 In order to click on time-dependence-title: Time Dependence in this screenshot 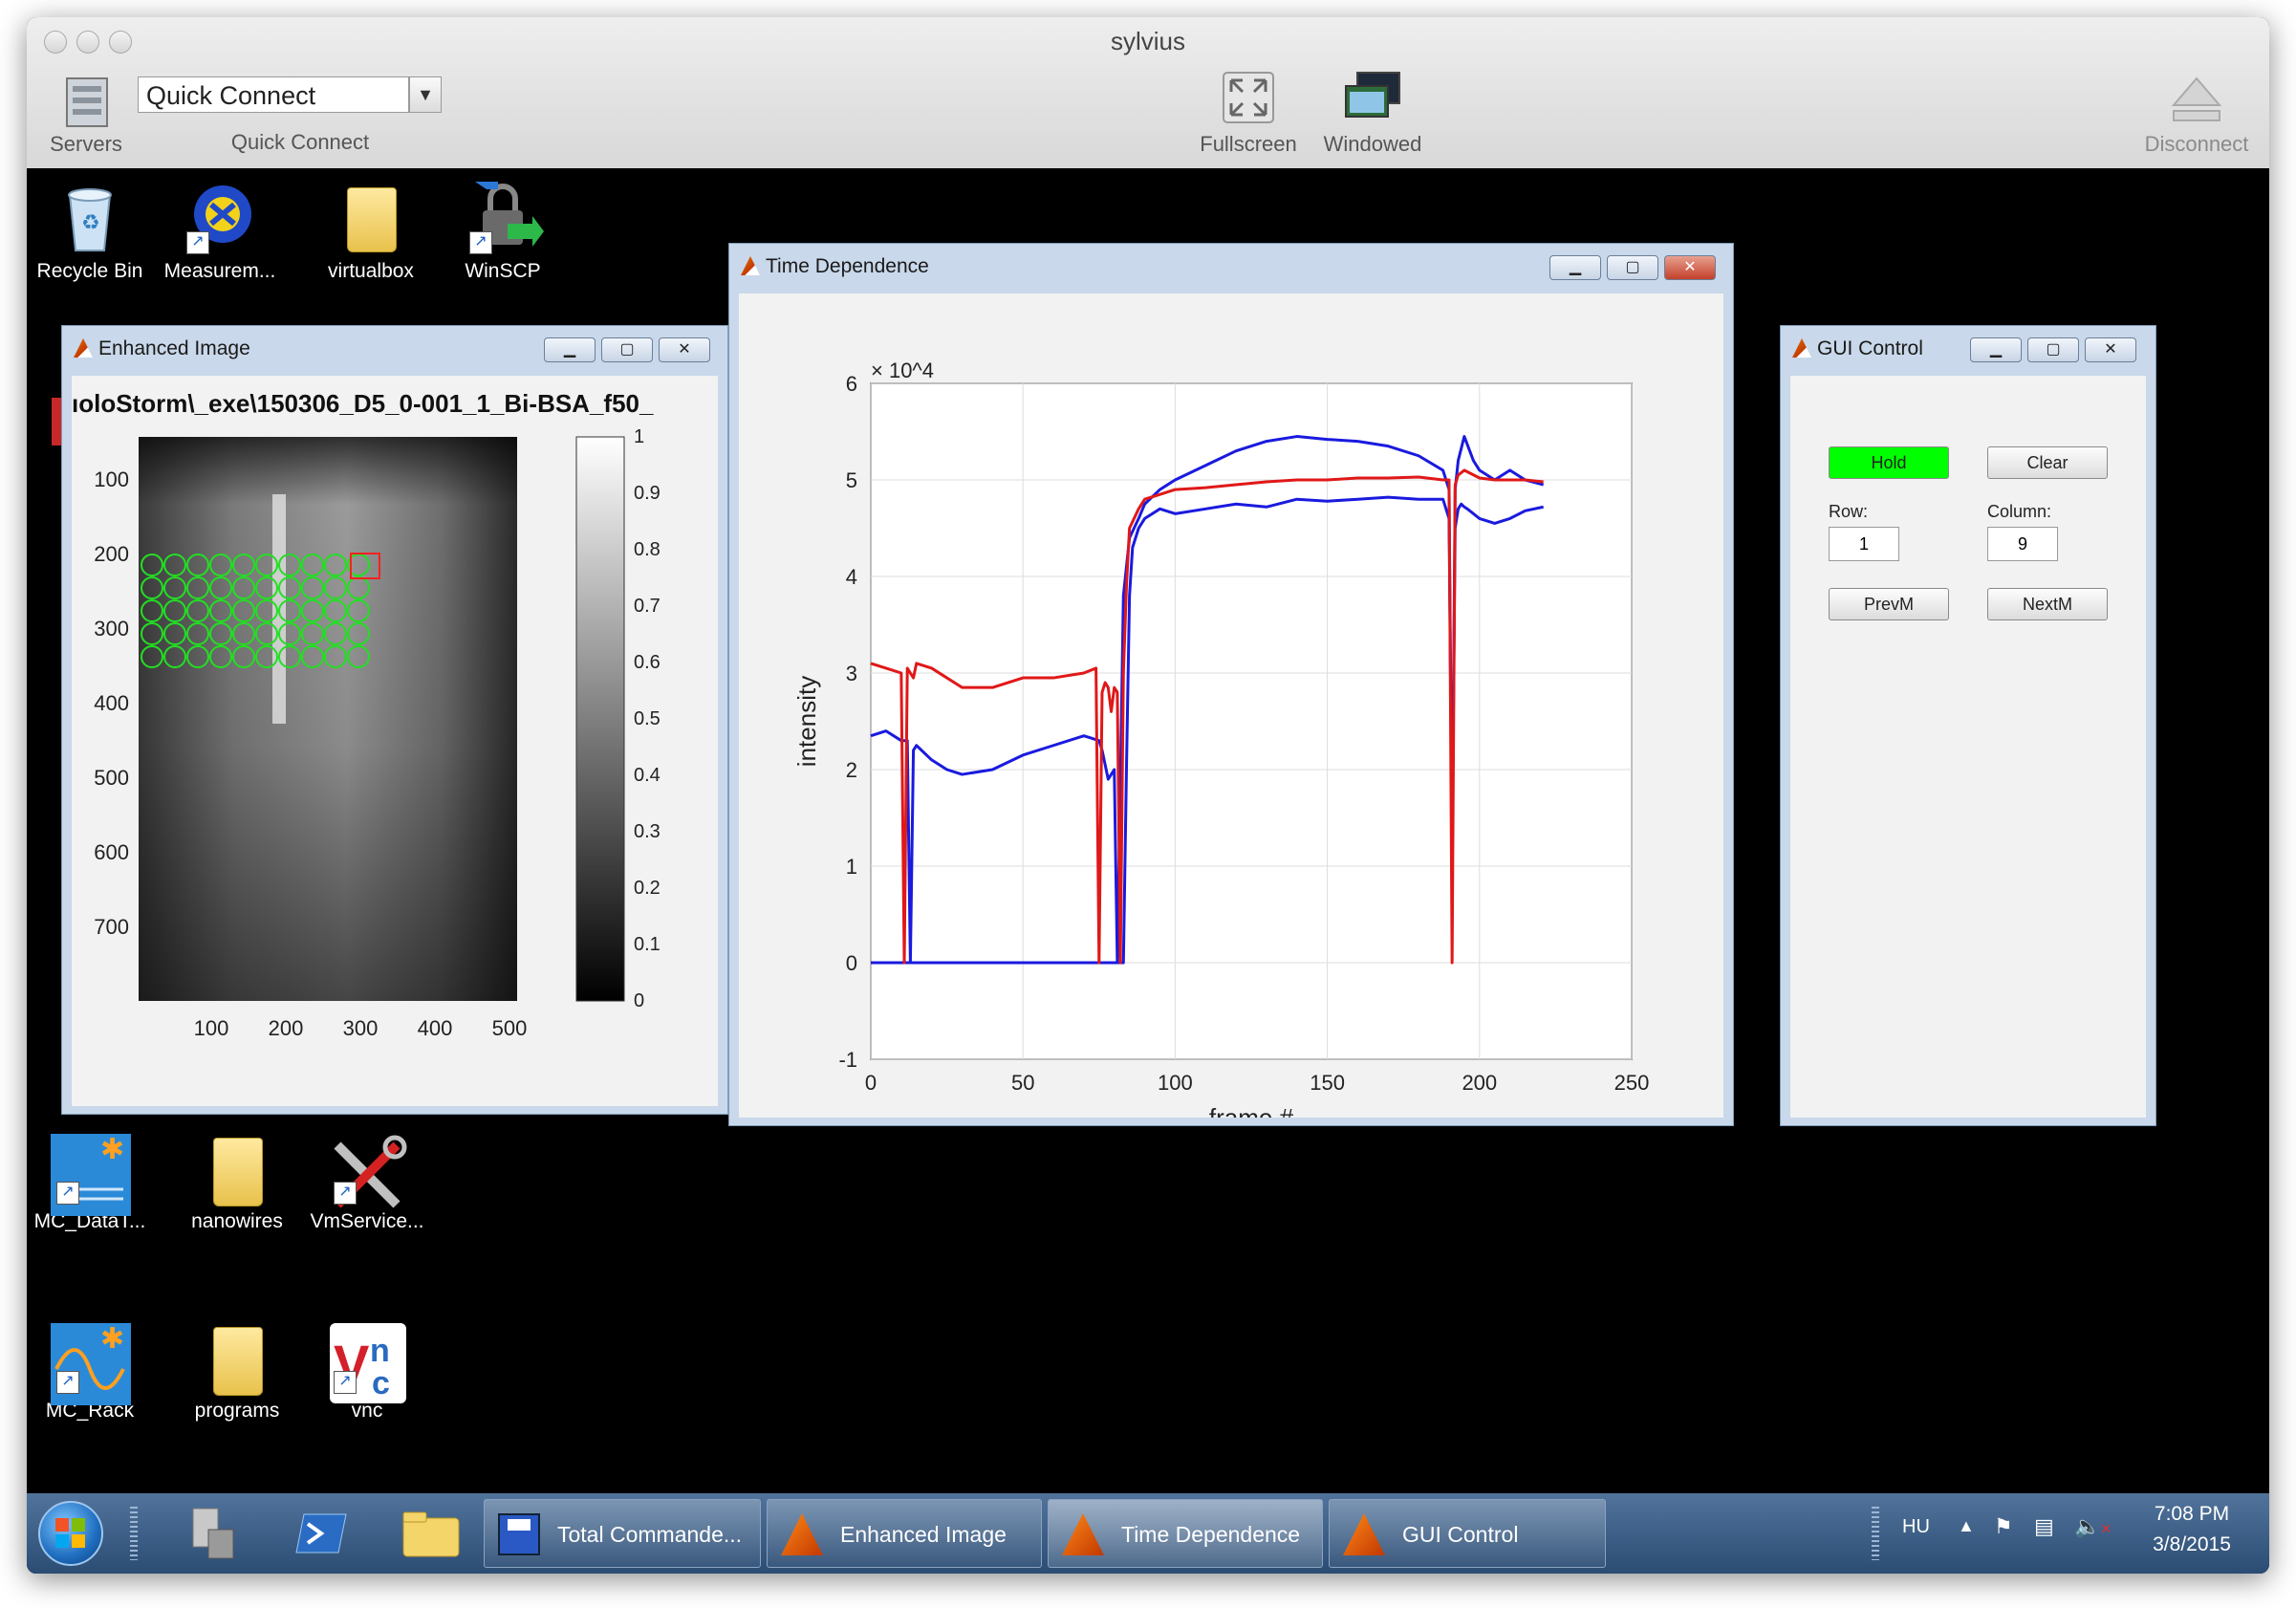, I will do `click(835, 266)`.